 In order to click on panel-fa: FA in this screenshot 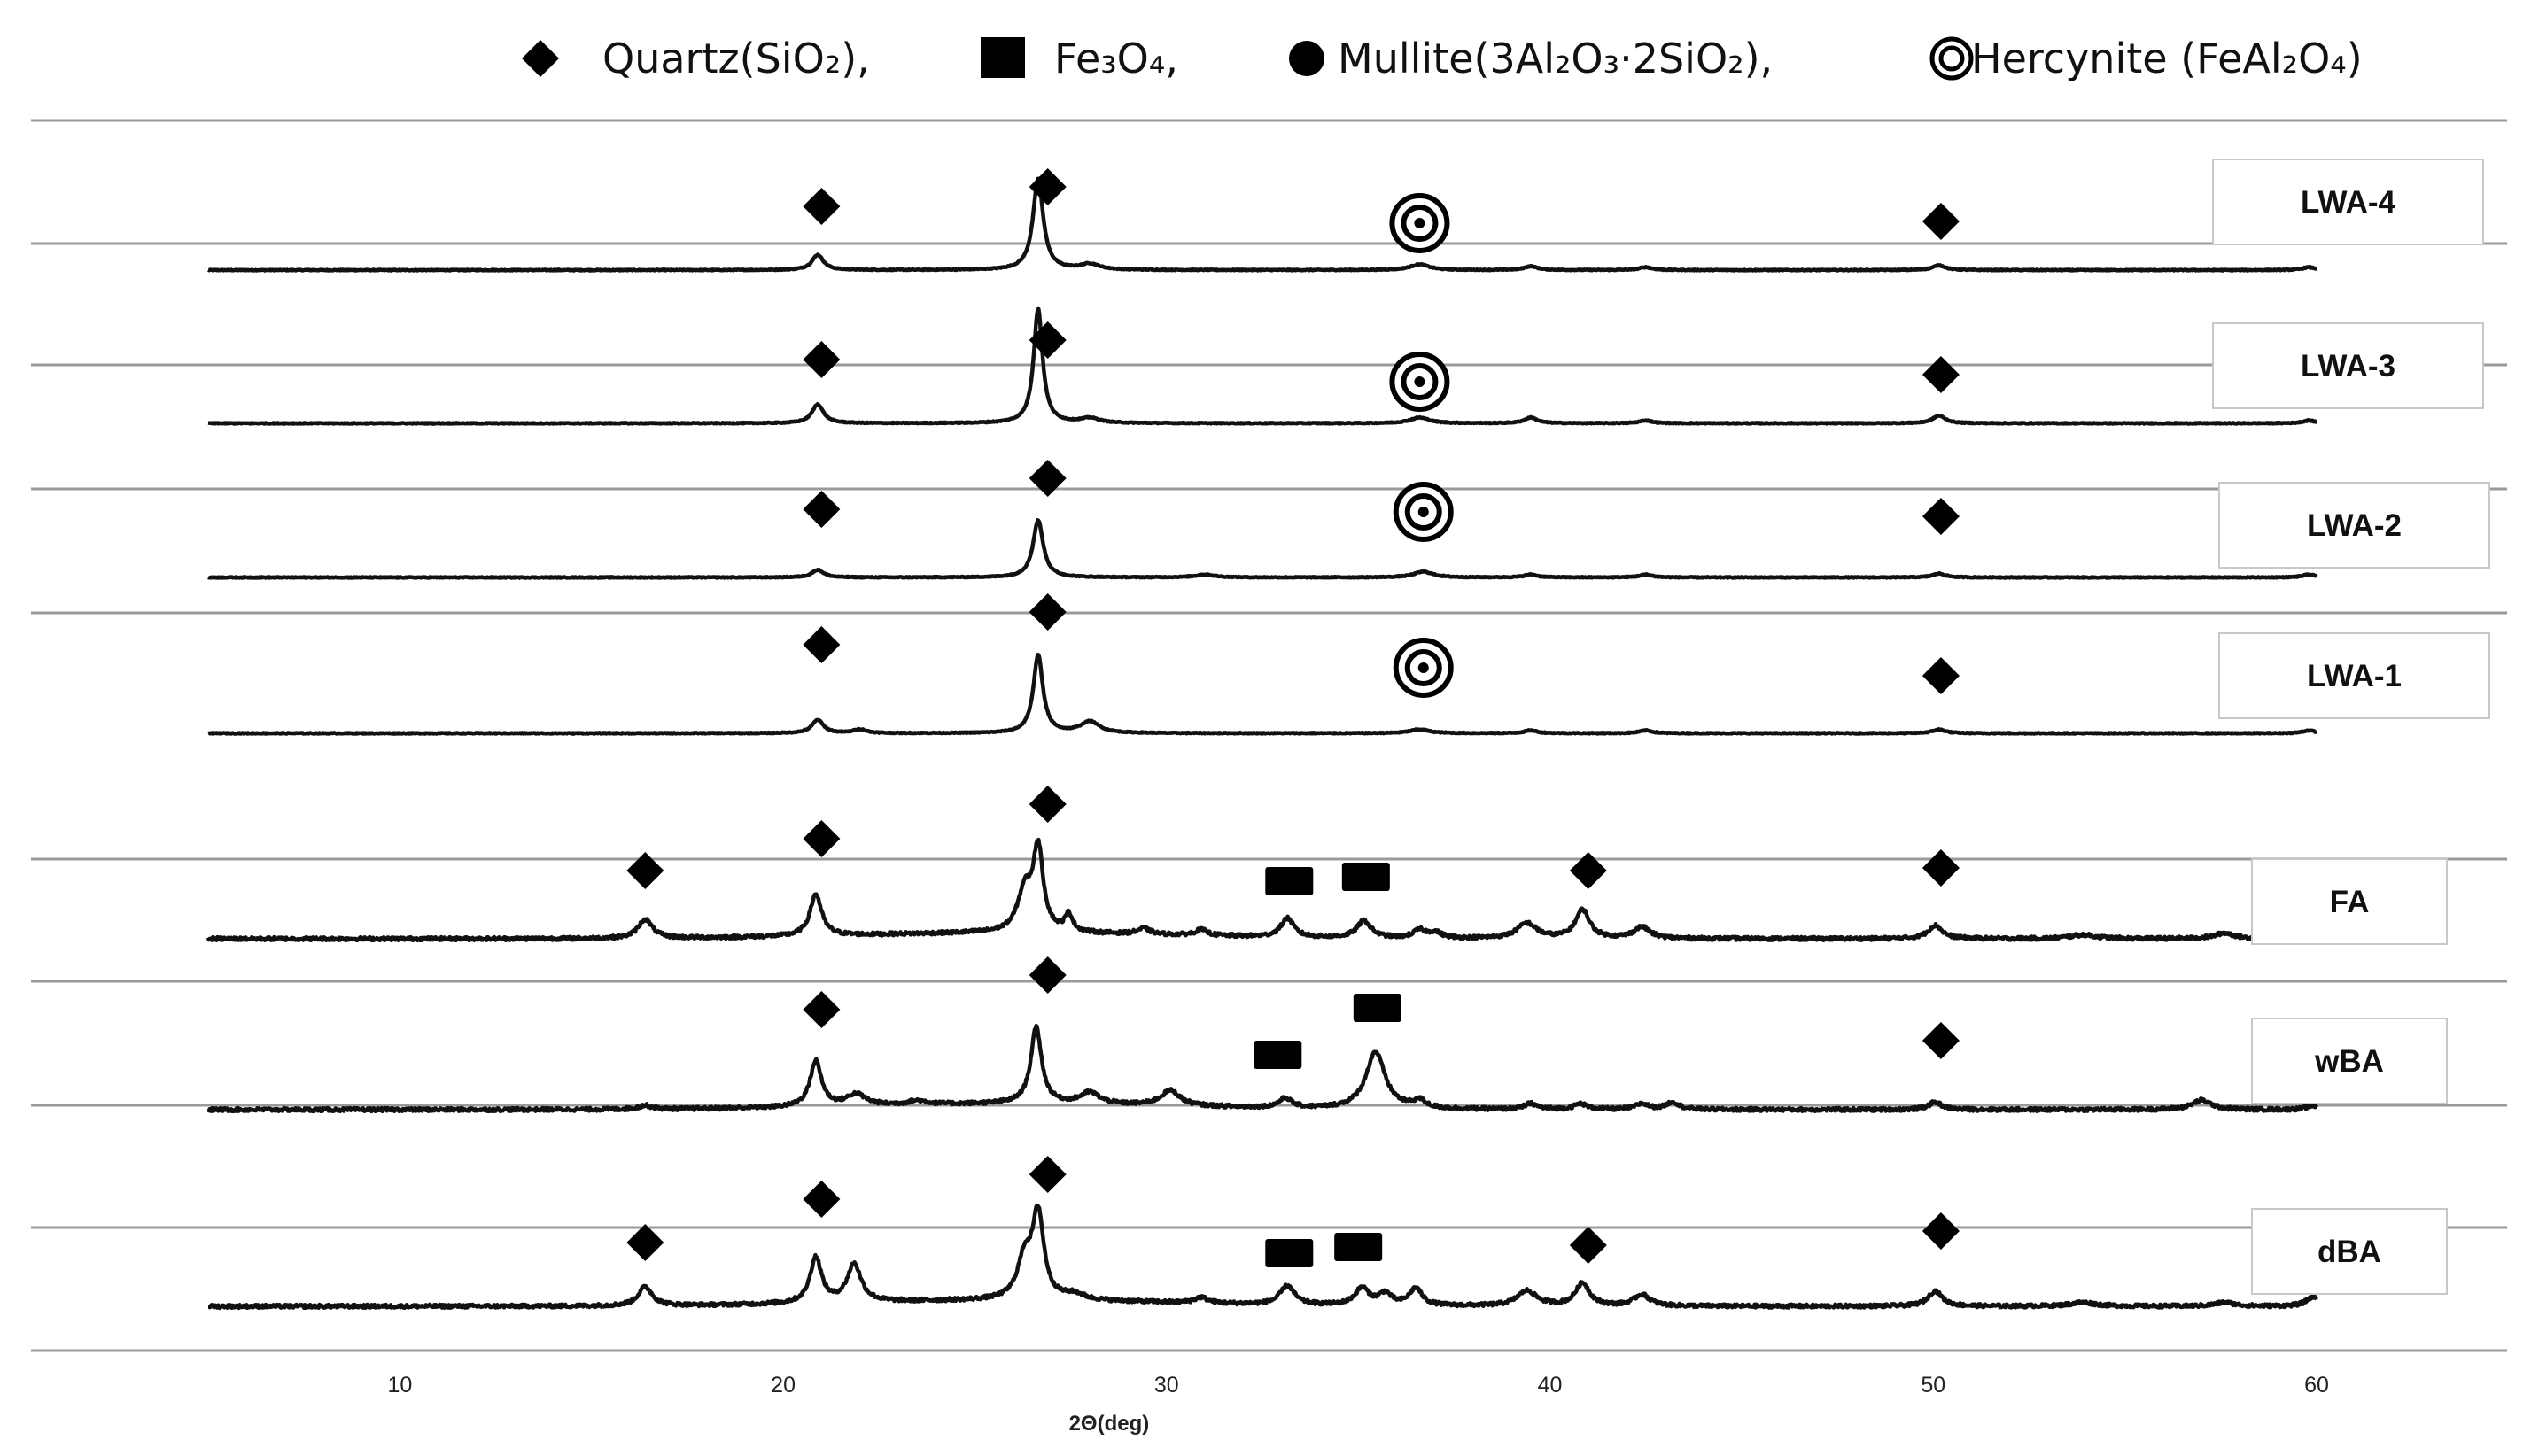, I will do `click(1327, 865)`.